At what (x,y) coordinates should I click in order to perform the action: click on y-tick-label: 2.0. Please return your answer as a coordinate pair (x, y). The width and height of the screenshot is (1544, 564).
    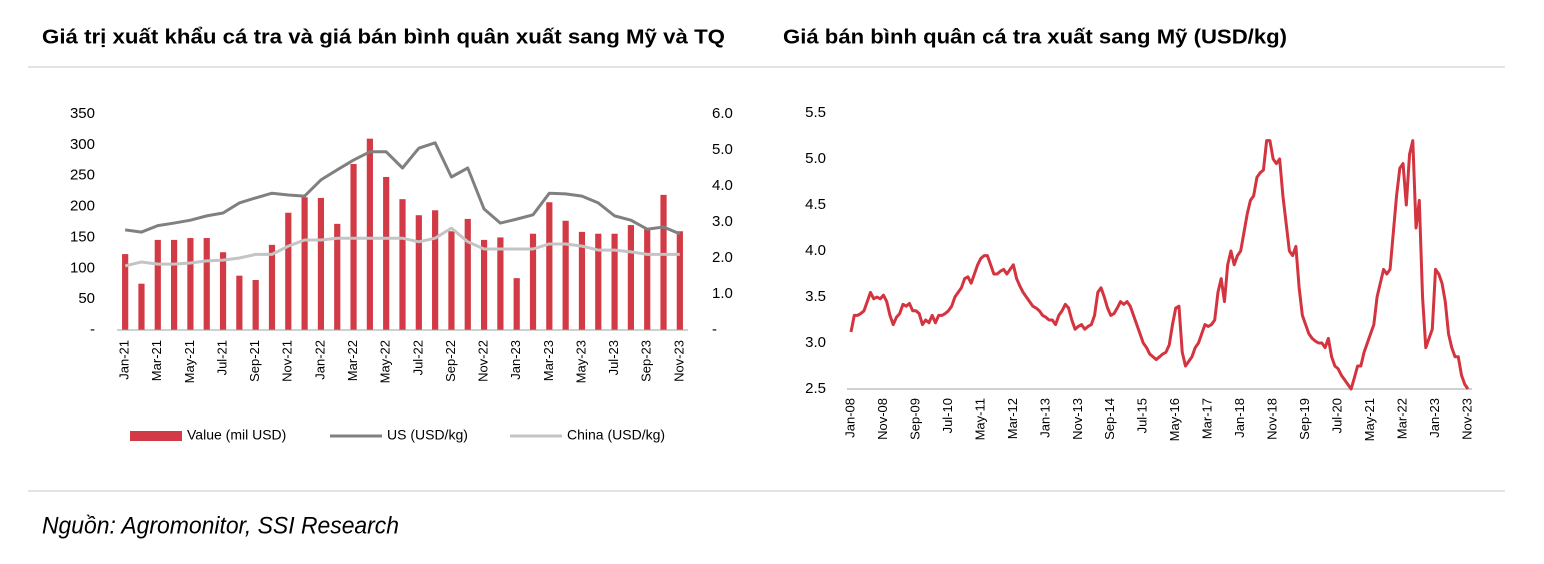
    Looking at the image, I should click on (722, 257).